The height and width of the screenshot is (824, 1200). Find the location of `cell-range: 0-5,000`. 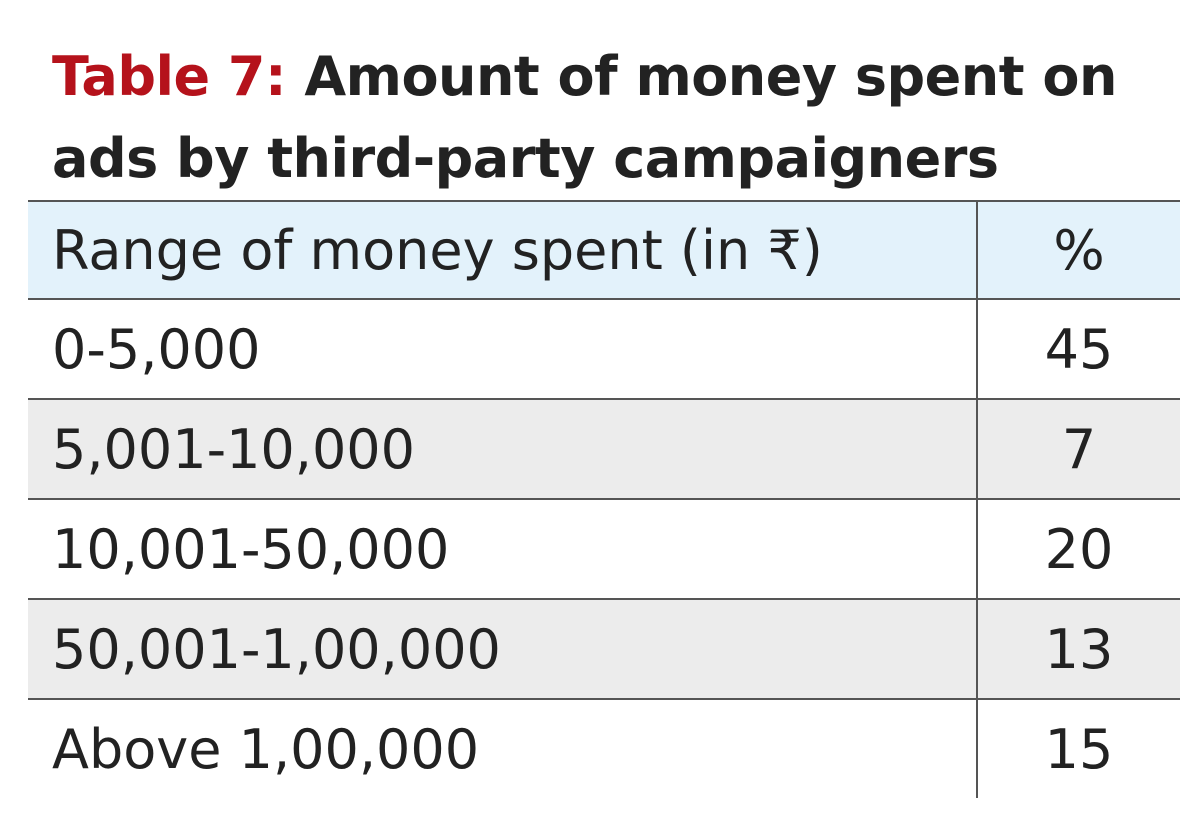

cell-range: 0-5,000 is located at coordinates (502, 349).